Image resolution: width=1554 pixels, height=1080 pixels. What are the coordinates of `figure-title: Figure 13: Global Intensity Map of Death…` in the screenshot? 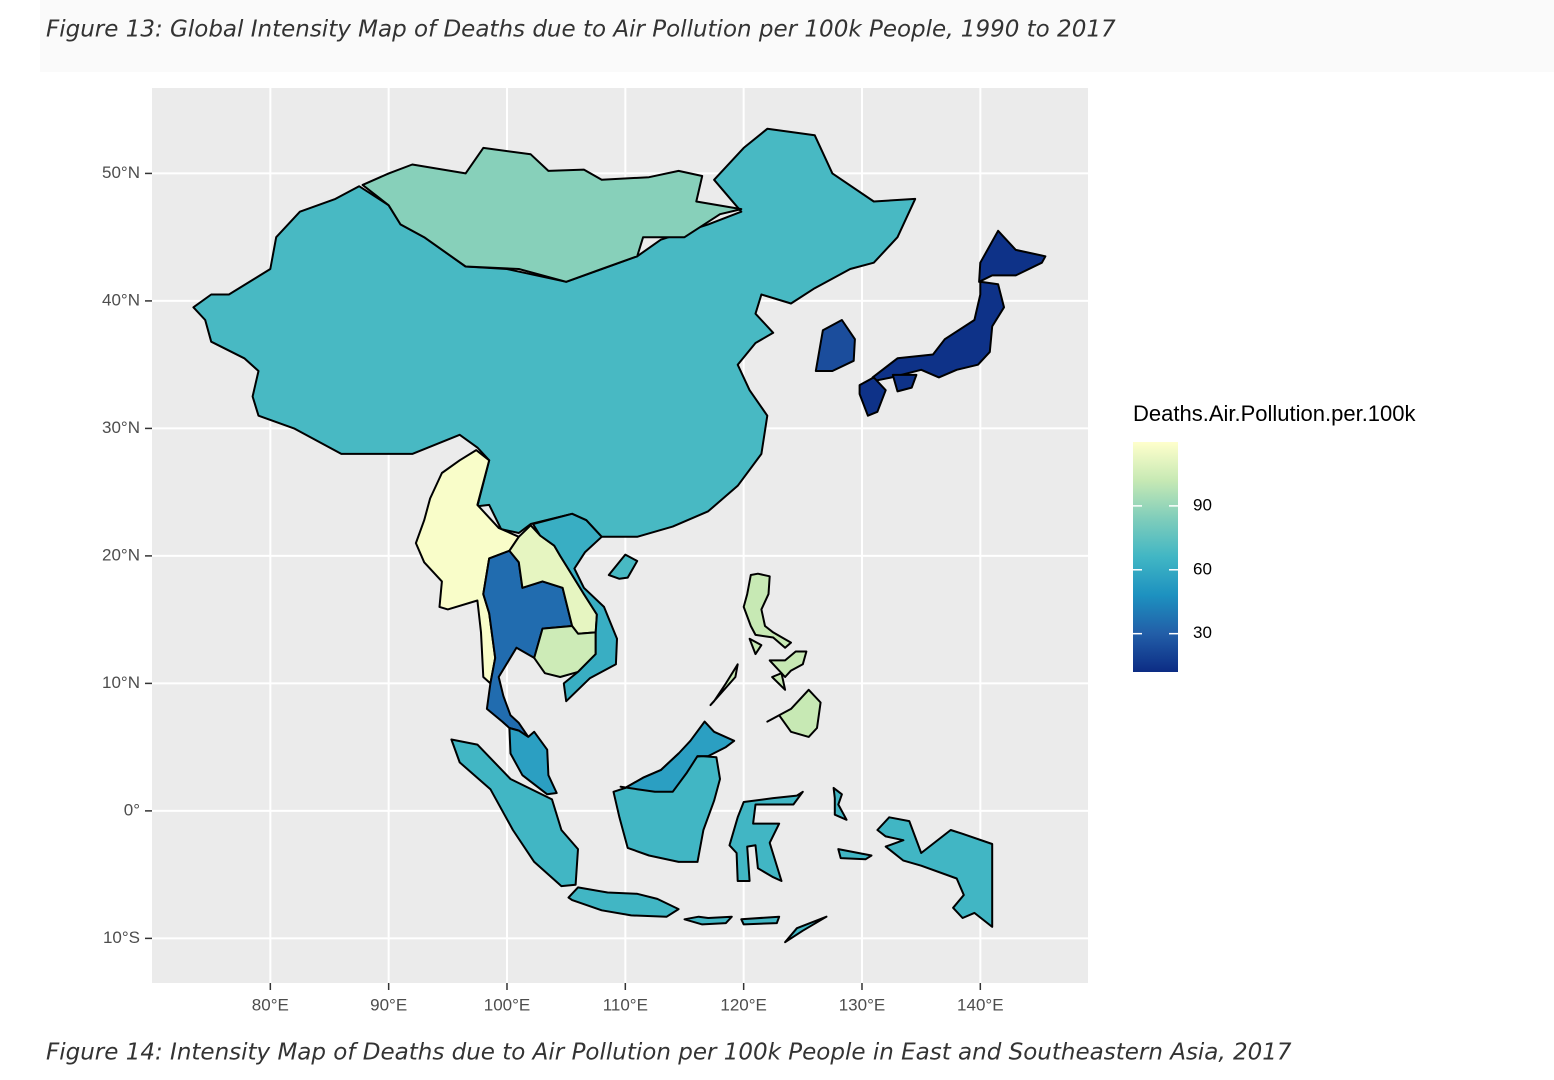 It's located at (581, 30).